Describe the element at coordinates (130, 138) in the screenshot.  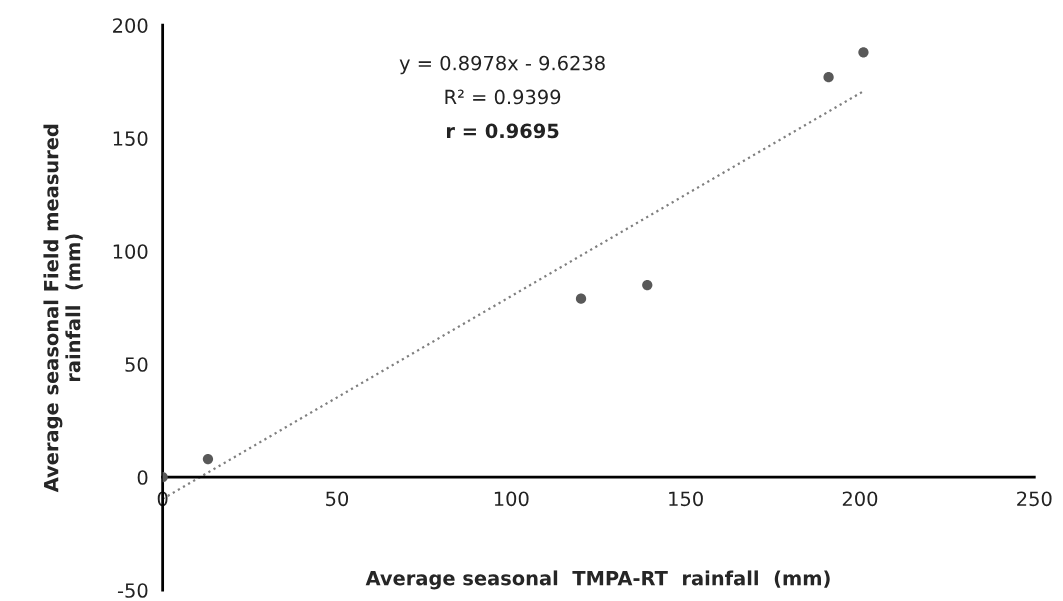
I see `y-tick-label: 150` at that location.